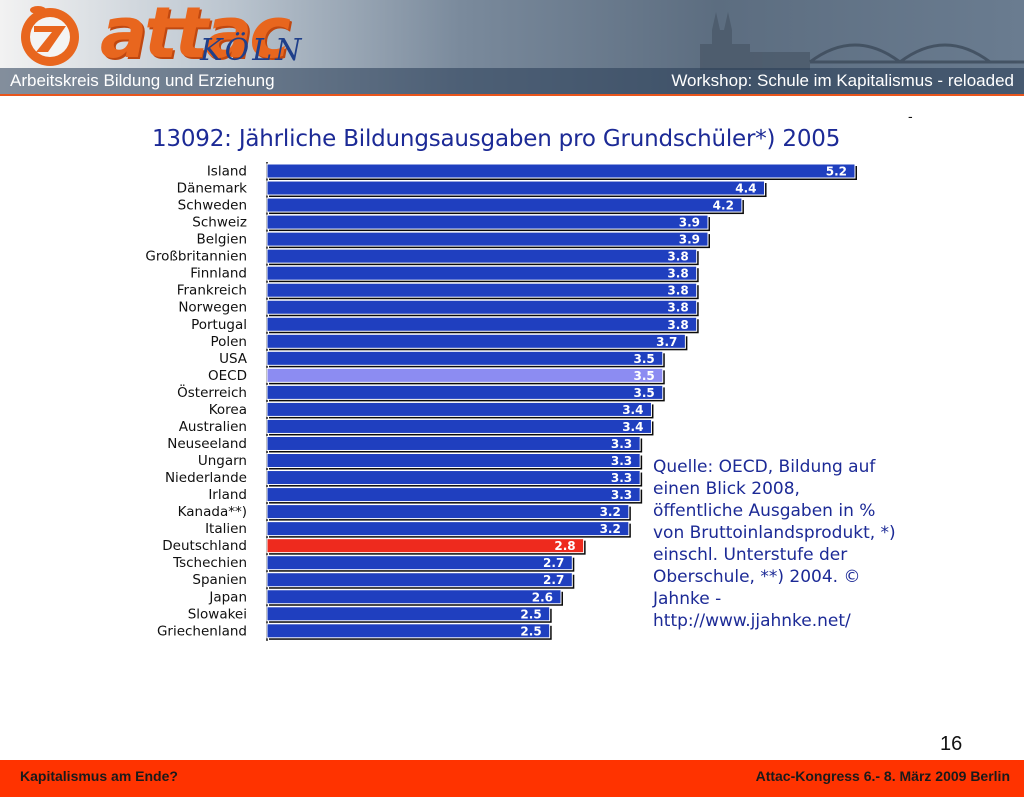 This screenshot has width=1024, height=797. I want to click on attac-logo-icon, so click(50, 36).